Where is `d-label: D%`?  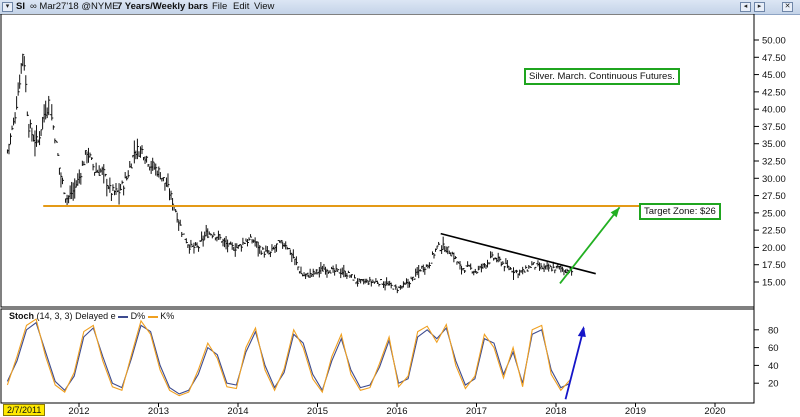
d-label: D% is located at coordinates (138, 316).